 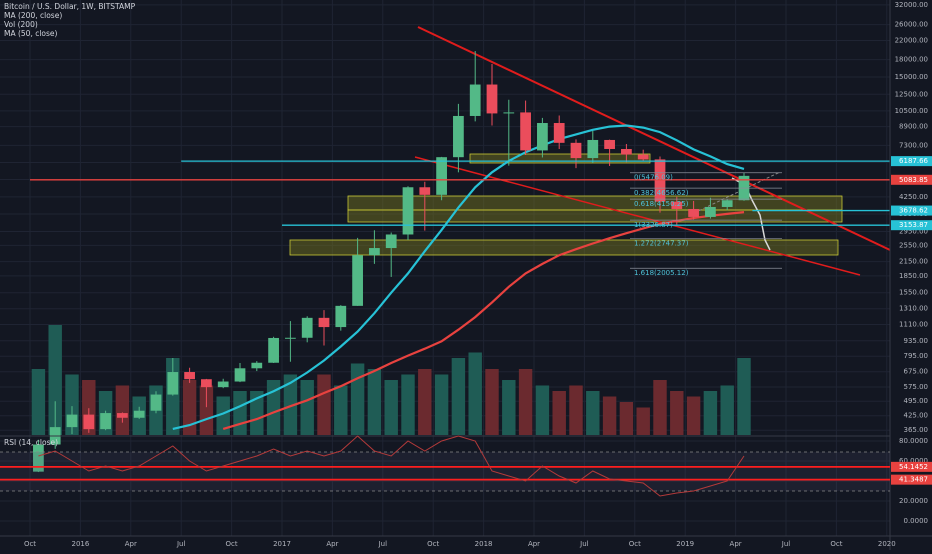 What do you see at coordinates (913, 197) in the screenshot?
I see `y-tick-label: 4250.00` at bounding box center [913, 197].